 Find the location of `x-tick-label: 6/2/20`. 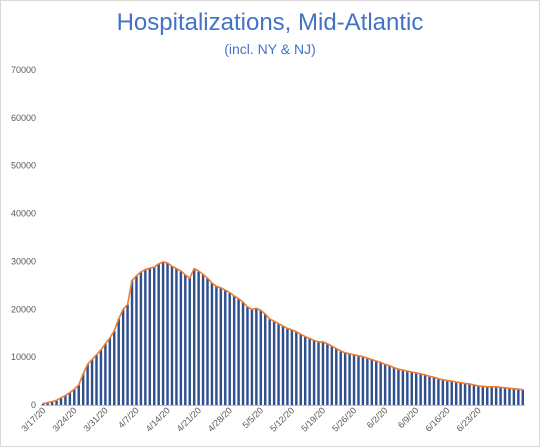

x-tick-label: 6/2/20 is located at coordinates (377, 417).